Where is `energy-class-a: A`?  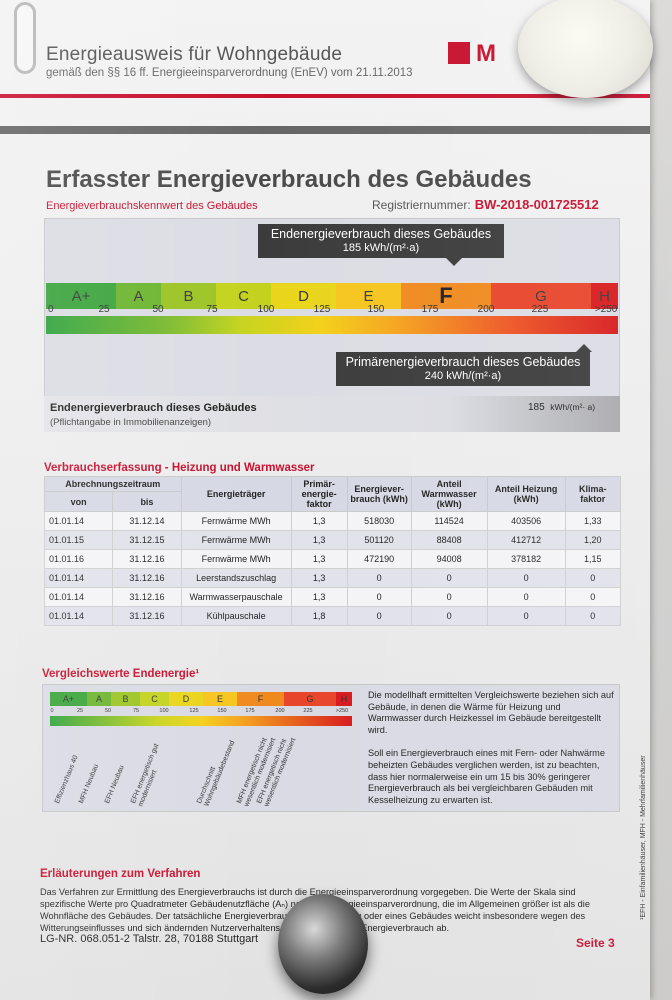 energy-class-a: A is located at coordinates (138, 296).